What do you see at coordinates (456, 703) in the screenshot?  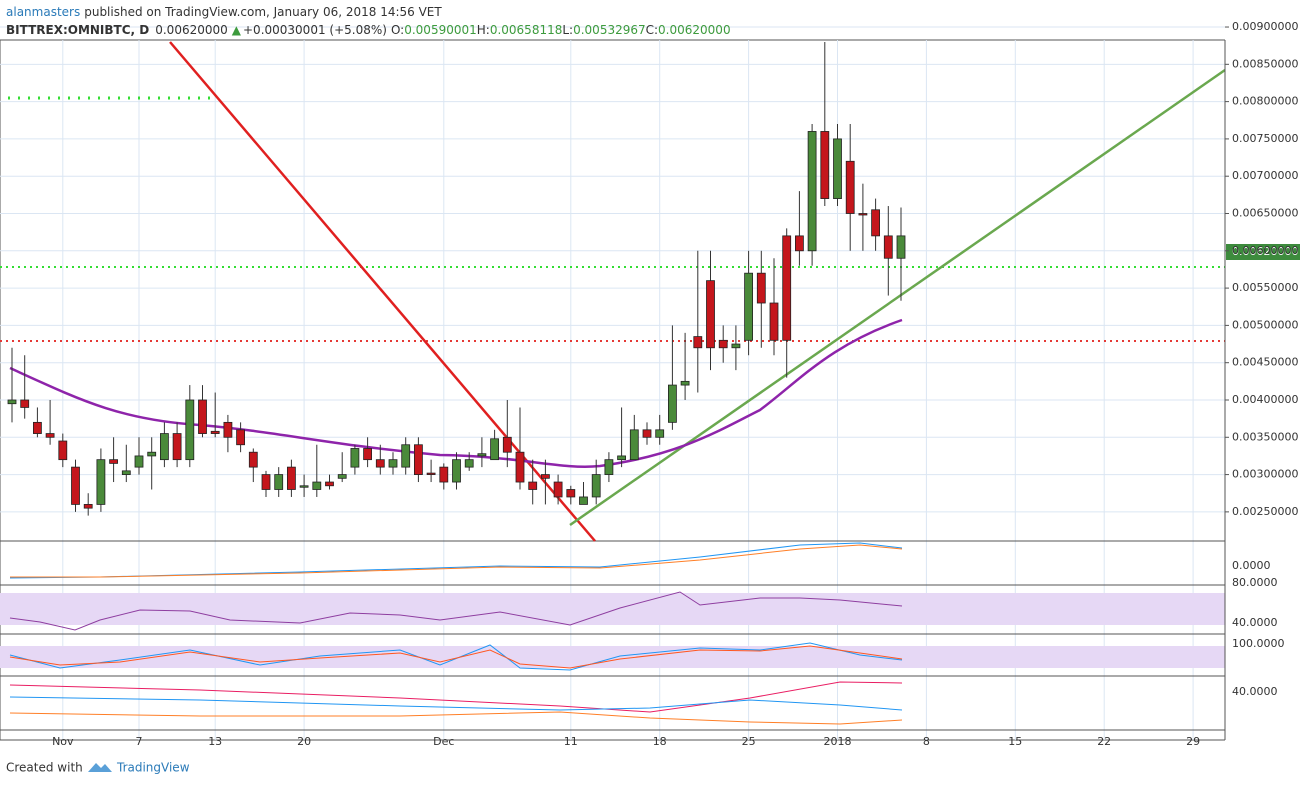 I see `dmi-minus` at bounding box center [456, 703].